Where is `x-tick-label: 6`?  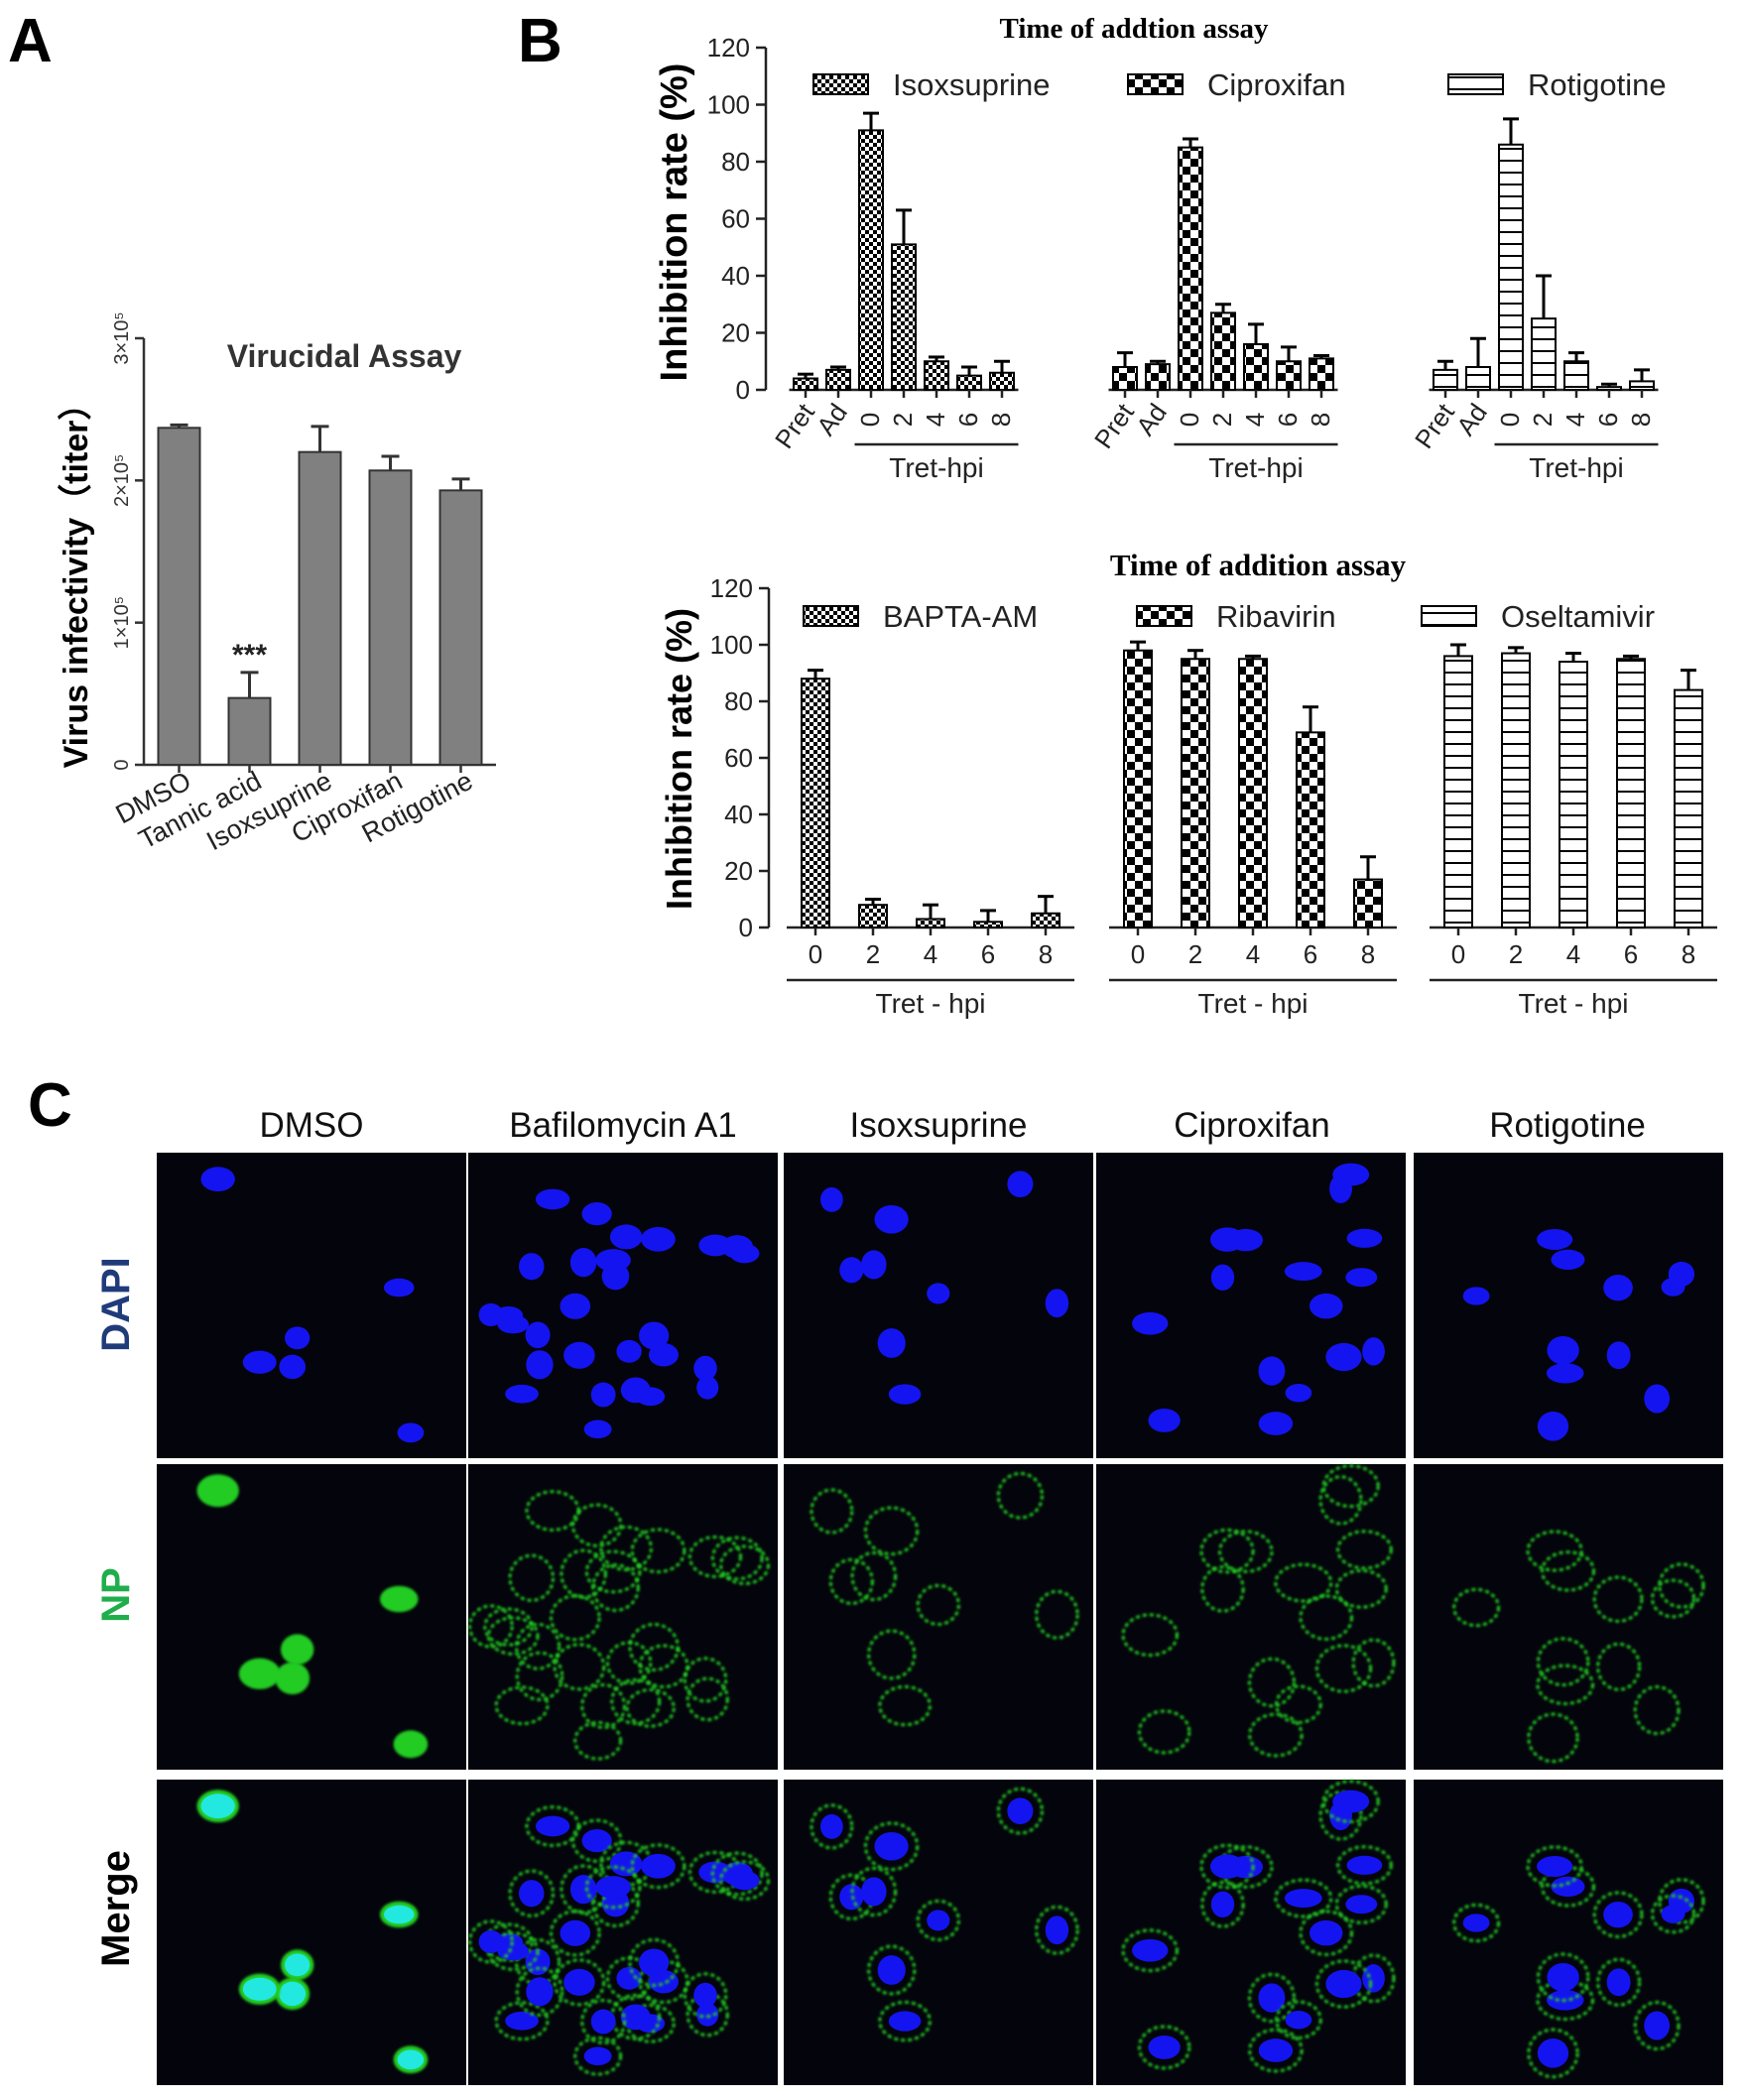 x-tick-label: 6 is located at coordinates (1288, 420).